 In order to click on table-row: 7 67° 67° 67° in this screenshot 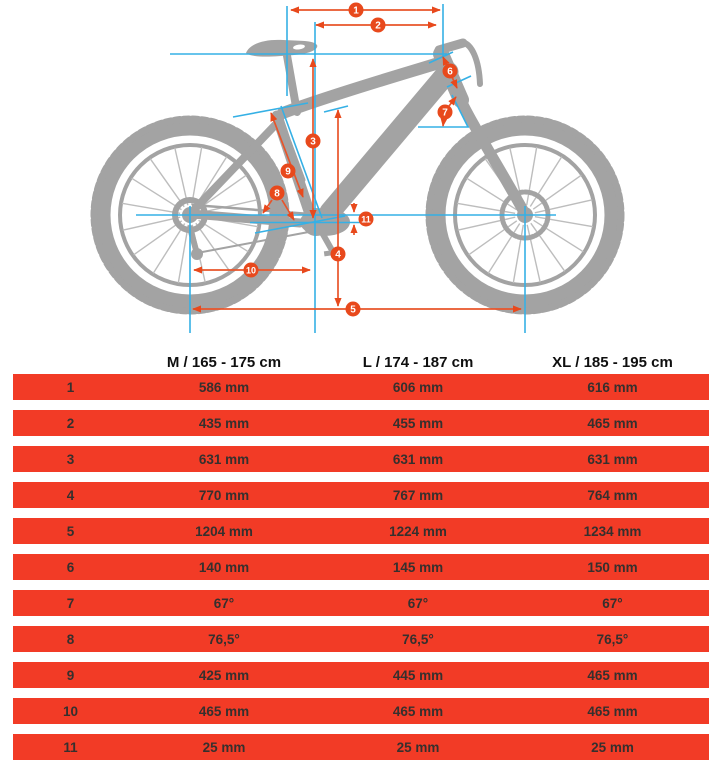, I will do `click(361, 603)`.